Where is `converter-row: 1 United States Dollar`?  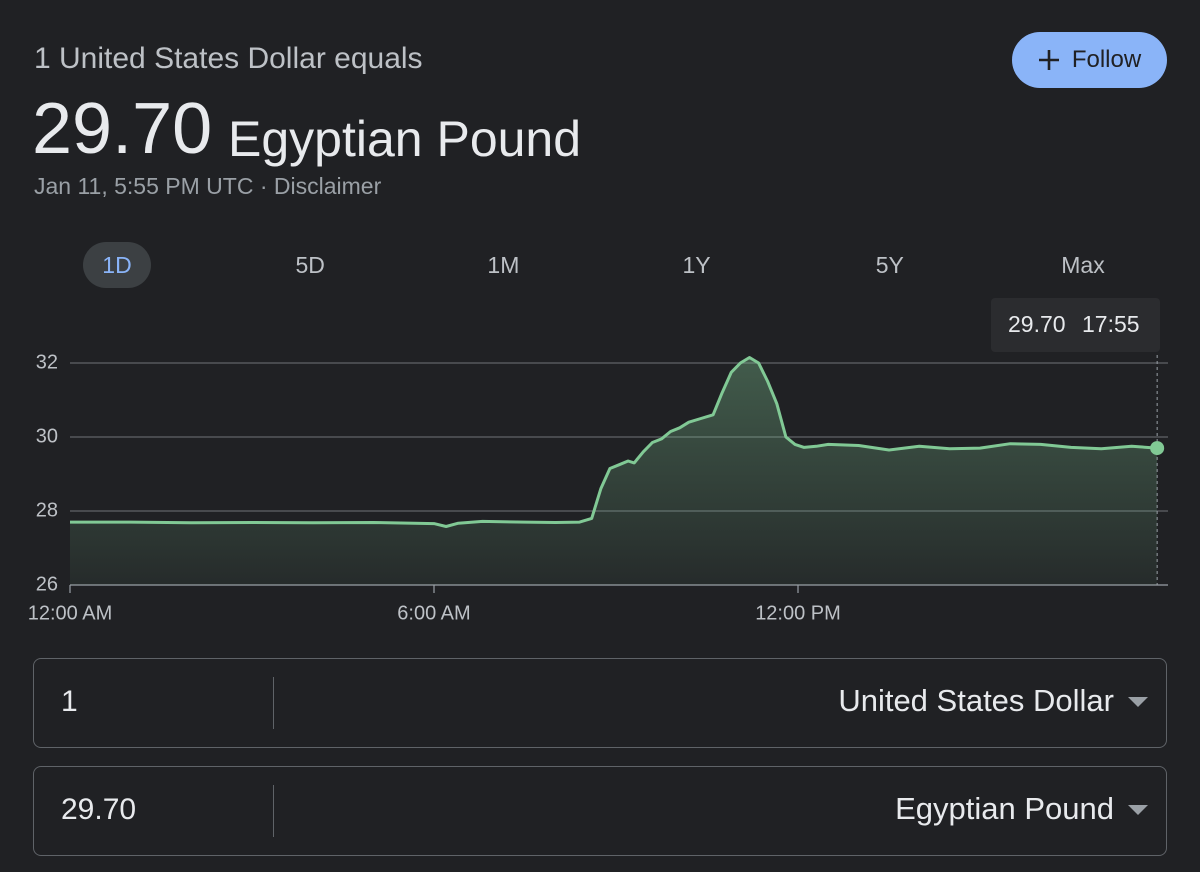 converter-row: 1 United States Dollar is located at coordinates (600, 703).